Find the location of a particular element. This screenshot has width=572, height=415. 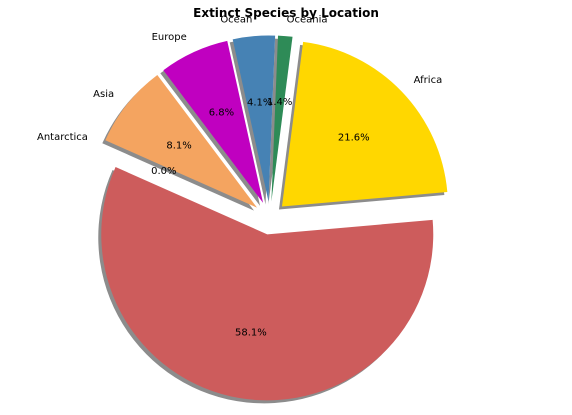

slice-africa is located at coordinates (364, 124).